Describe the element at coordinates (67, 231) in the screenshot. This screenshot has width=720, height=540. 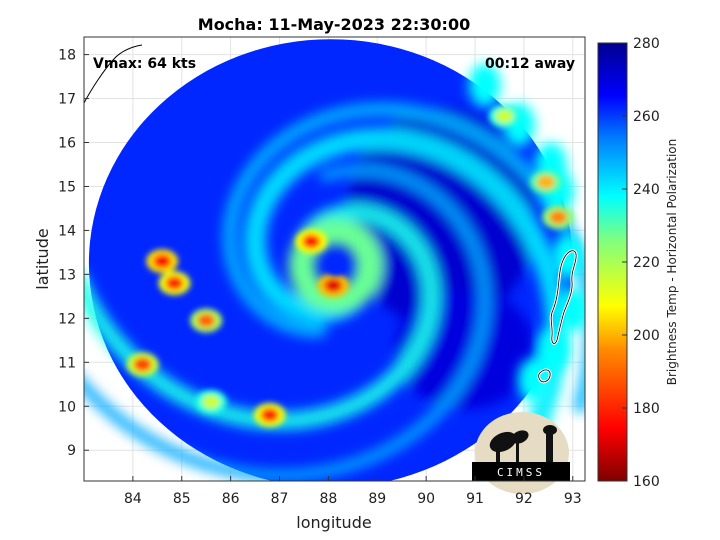
I see `y-tick-label: 14` at that location.